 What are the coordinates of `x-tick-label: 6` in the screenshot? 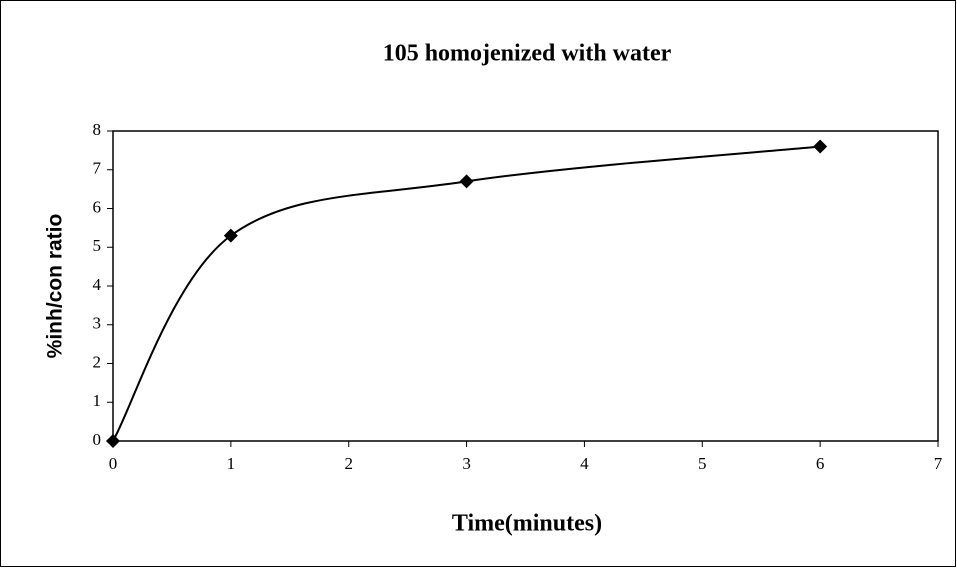 It's located at (820, 463).